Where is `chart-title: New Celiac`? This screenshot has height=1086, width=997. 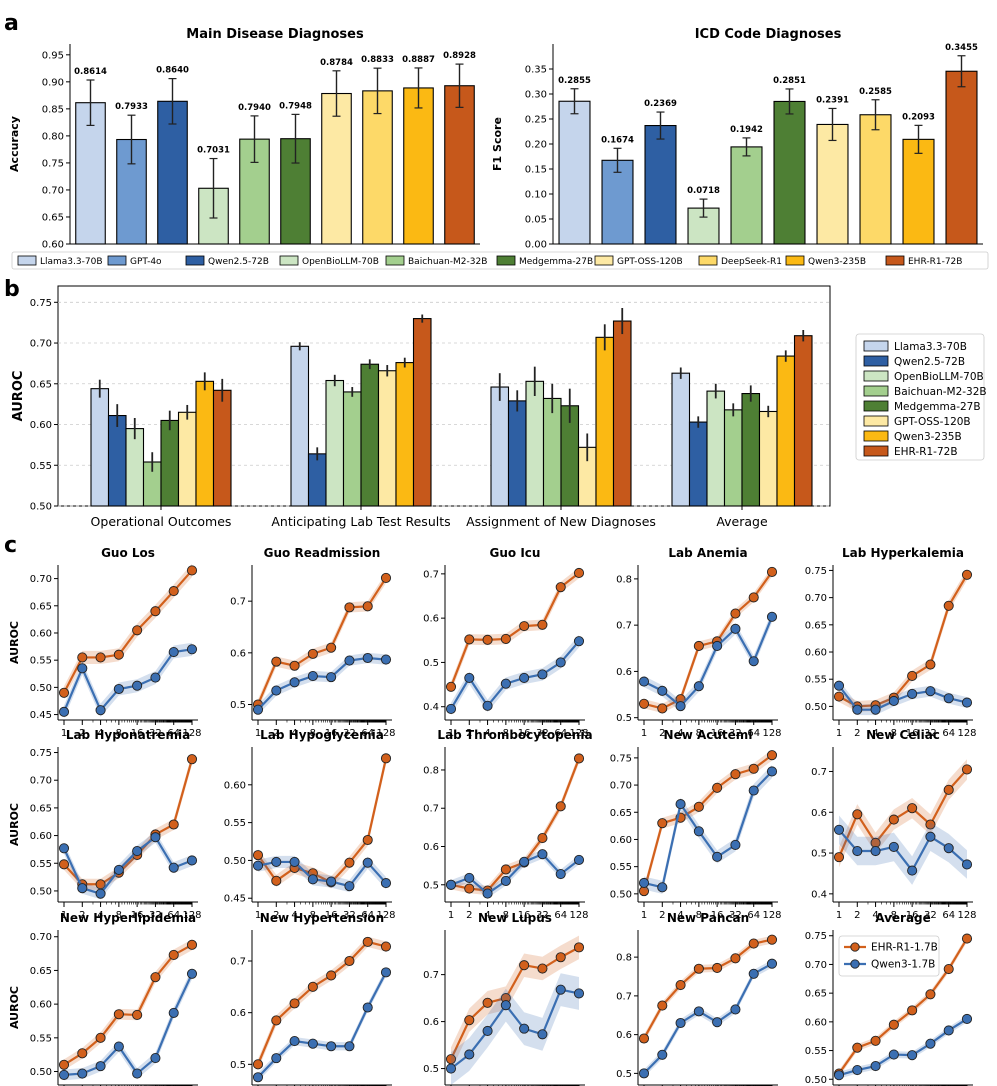 chart-title: New Celiac is located at coordinates (903, 735).